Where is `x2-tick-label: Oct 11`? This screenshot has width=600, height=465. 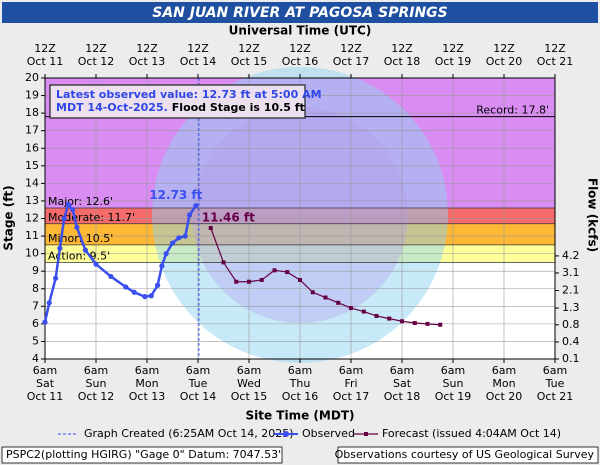
x2-tick-label: Oct 11 is located at coordinates (45, 61).